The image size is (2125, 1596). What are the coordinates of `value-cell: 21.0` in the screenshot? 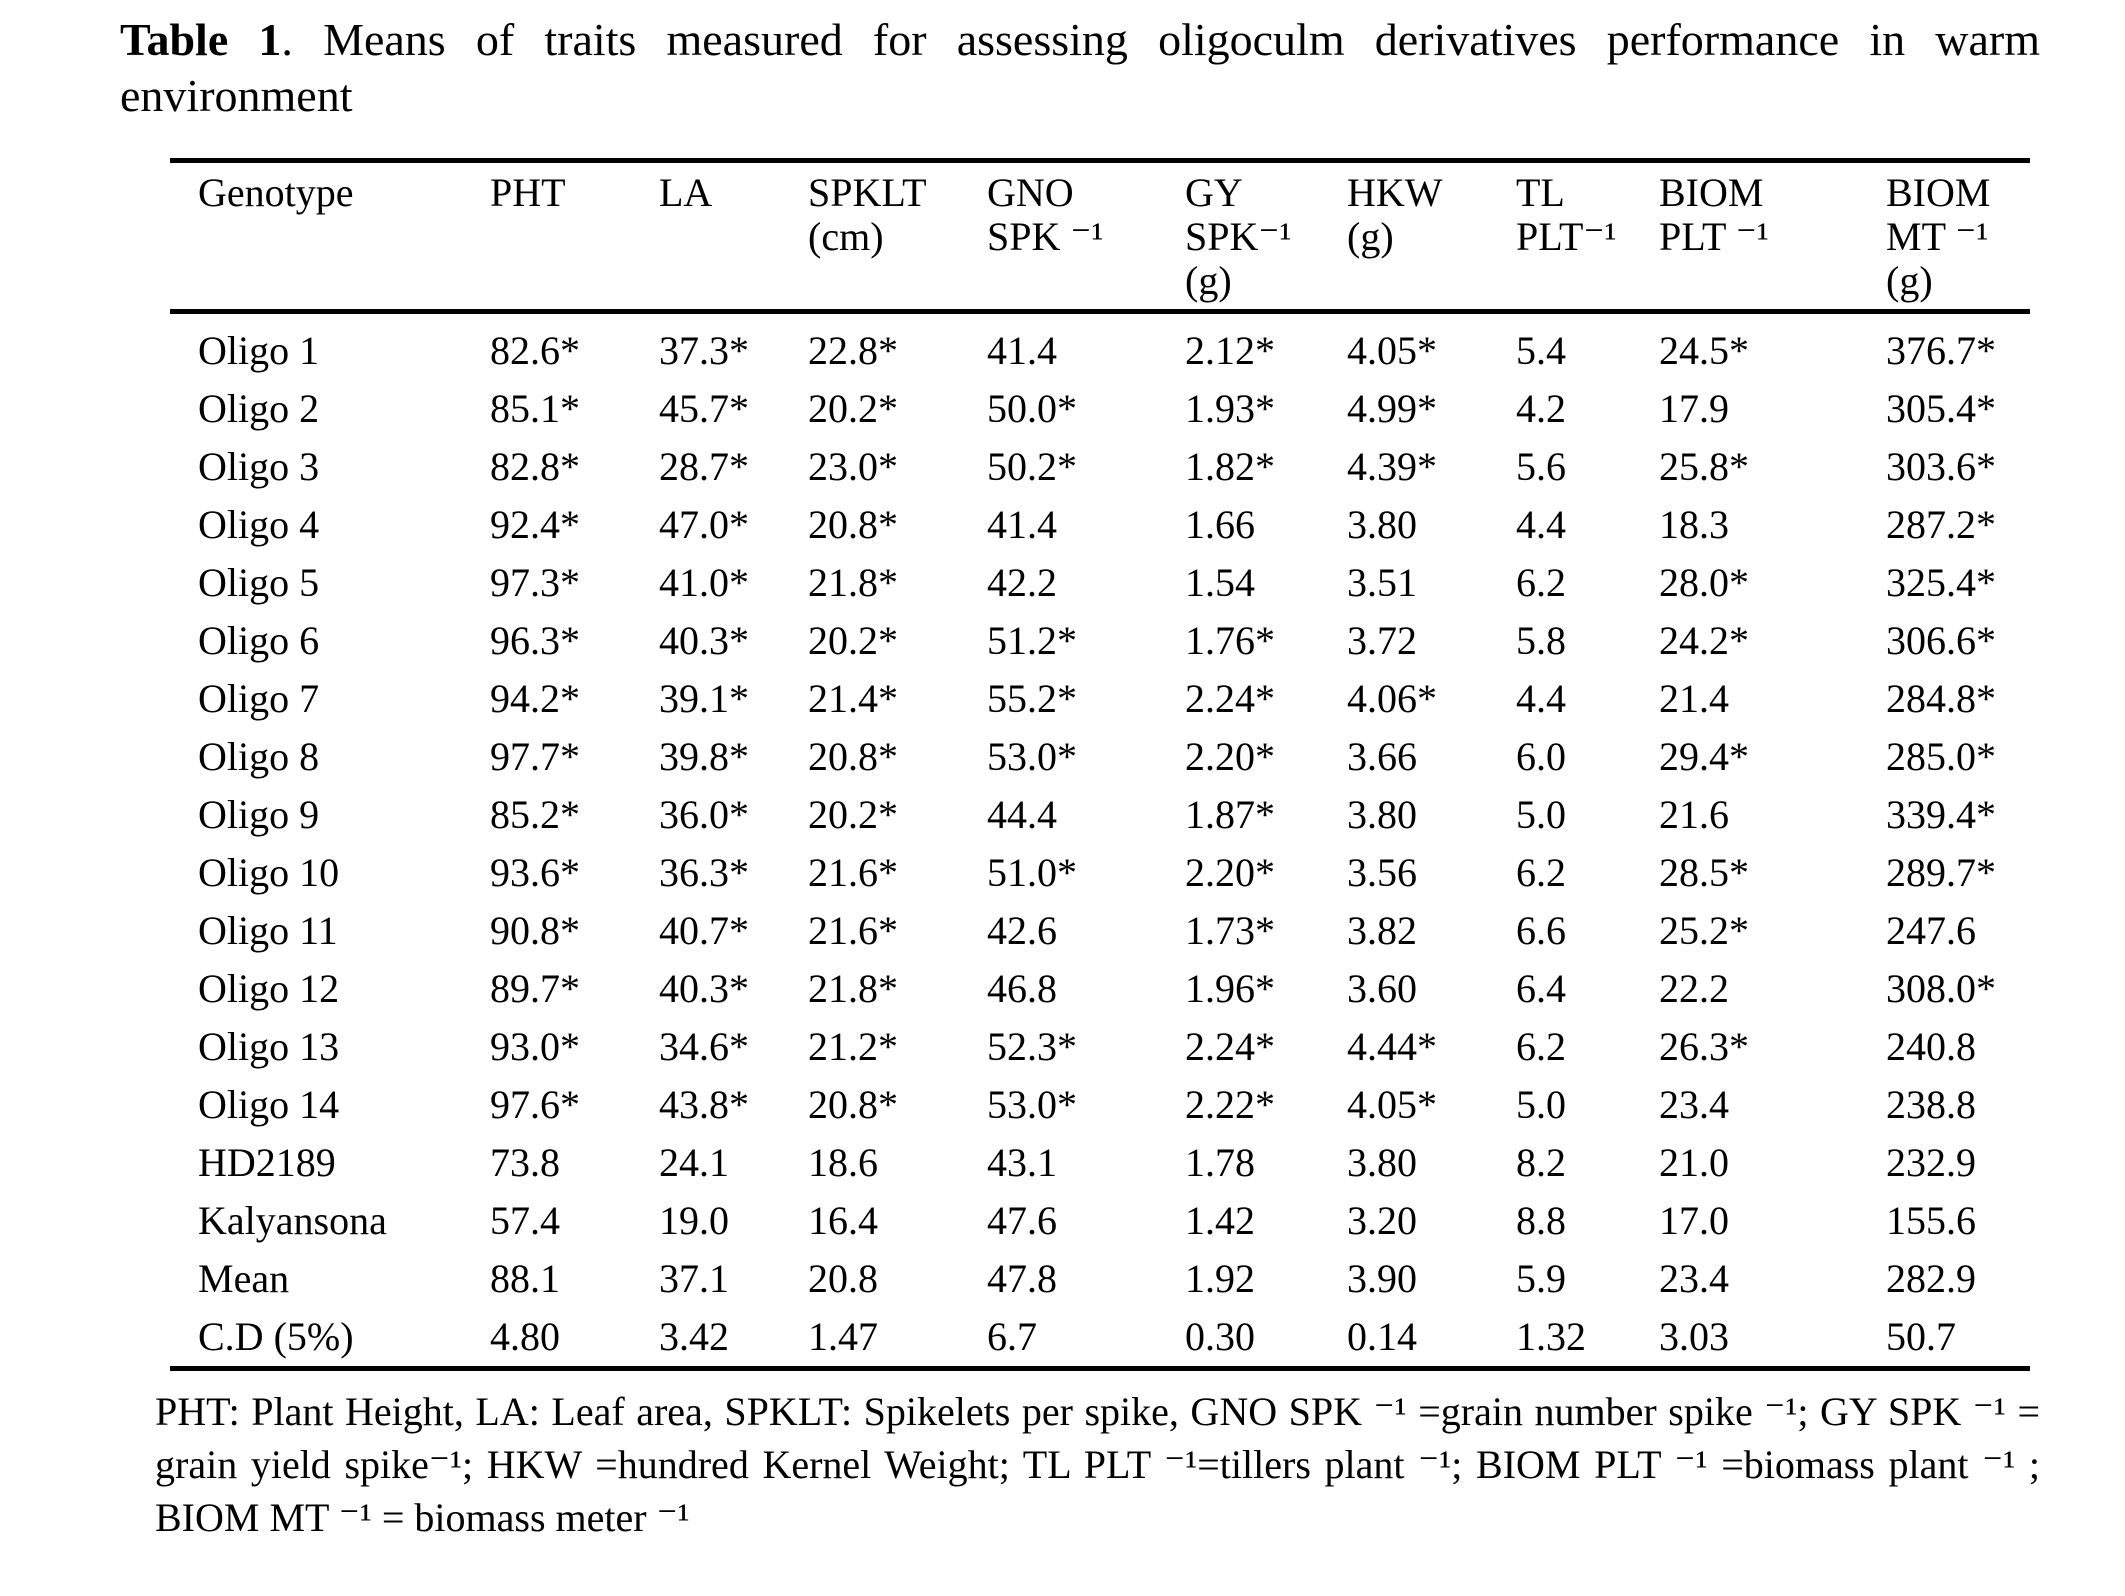 It's located at (1694, 1162).